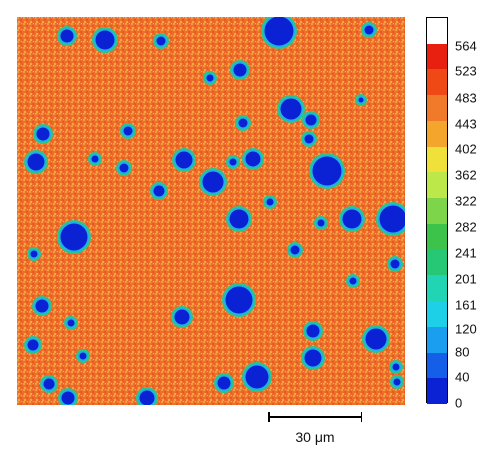 The image size is (500, 466). What do you see at coordinates (466, 279) in the screenshot?
I see `colorbar-tick-label: 201` at bounding box center [466, 279].